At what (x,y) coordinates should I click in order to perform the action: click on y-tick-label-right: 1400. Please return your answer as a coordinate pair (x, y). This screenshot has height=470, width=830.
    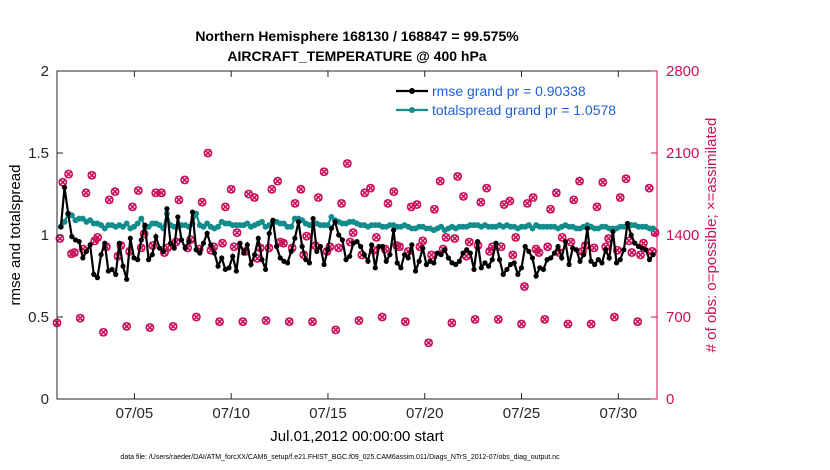
    Looking at the image, I should click on (682, 235).